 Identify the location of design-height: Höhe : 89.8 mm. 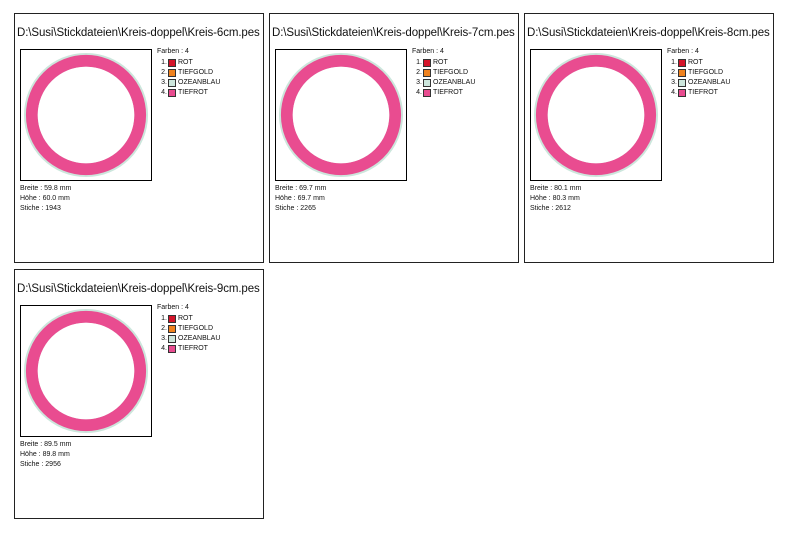
(45, 454).